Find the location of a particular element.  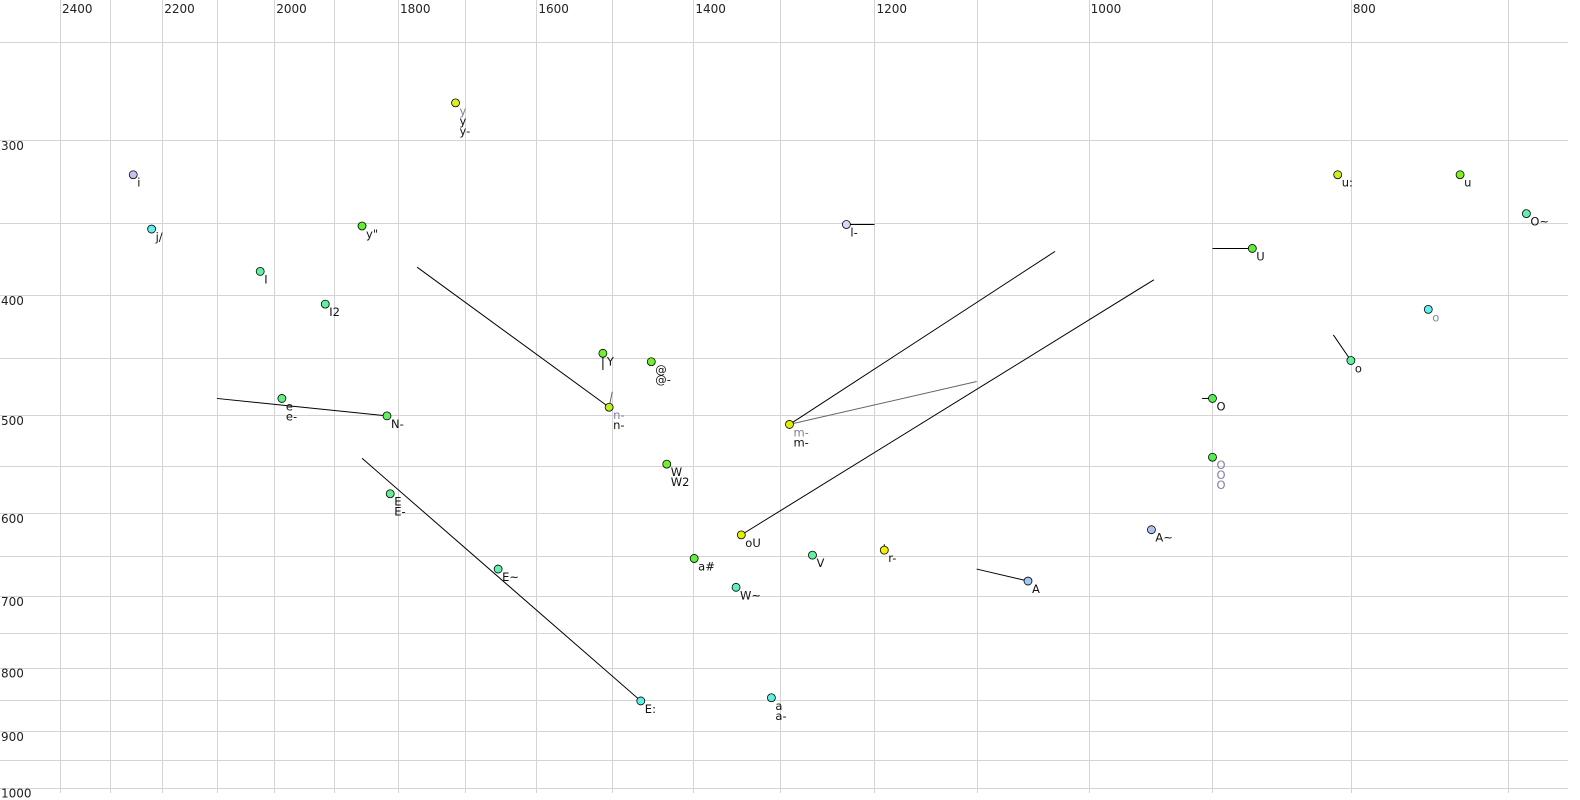

point-label: e- is located at coordinates (291, 416).